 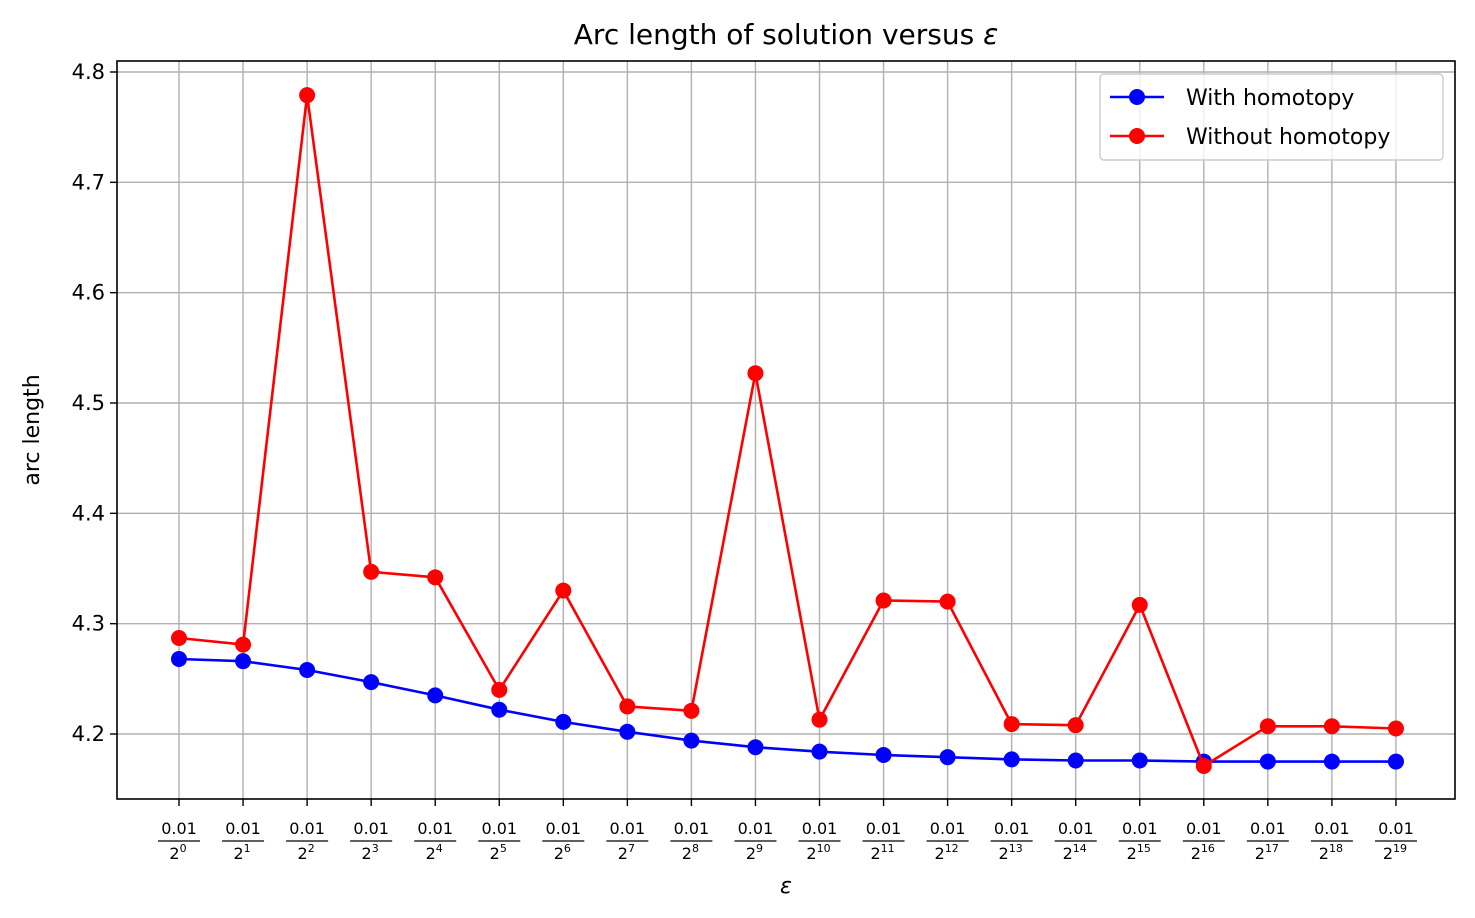 What do you see at coordinates (241, 852) in the screenshot?
I see `x-tick-denominator: 21` at bounding box center [241, 852].